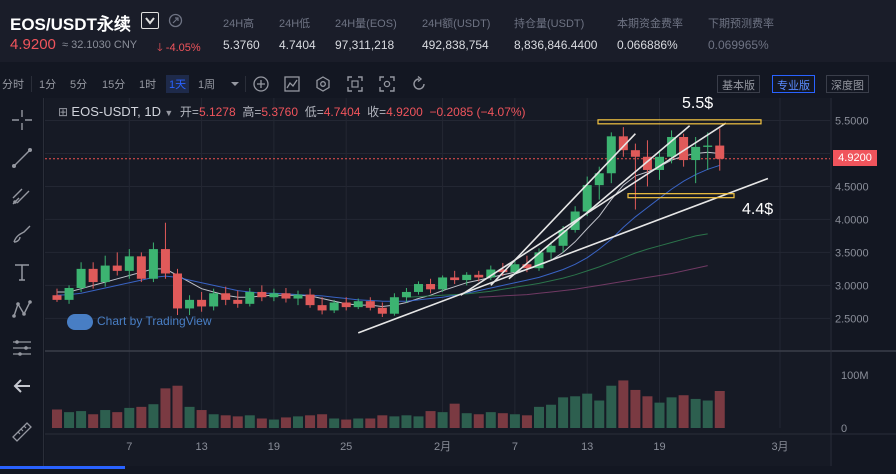 The image size is (896, 474). What do you see at coordinates (129, 447) in the screenshot?
I see `time-tick-label: 7` at bounding box center [129, 447].